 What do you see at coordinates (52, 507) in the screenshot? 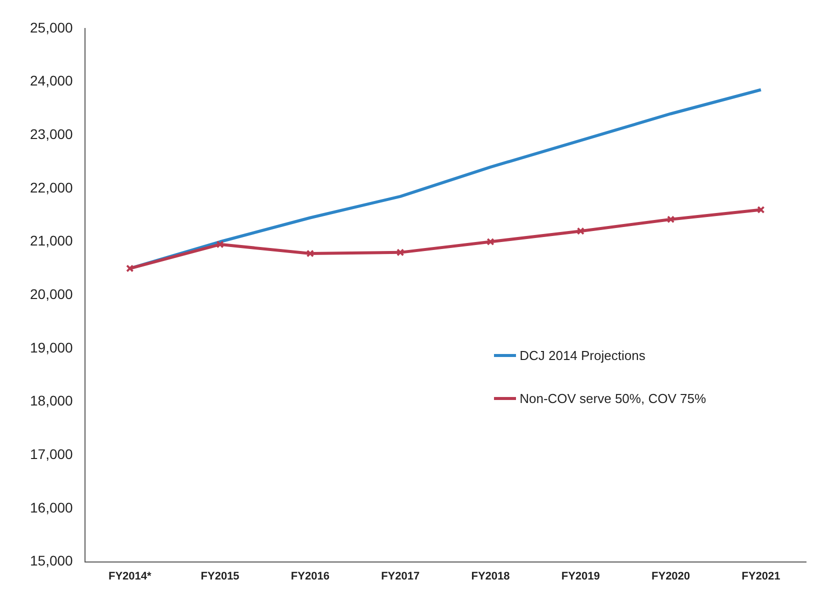
I see `y-tick-label: 16,000` at bounding box center [52, 507].